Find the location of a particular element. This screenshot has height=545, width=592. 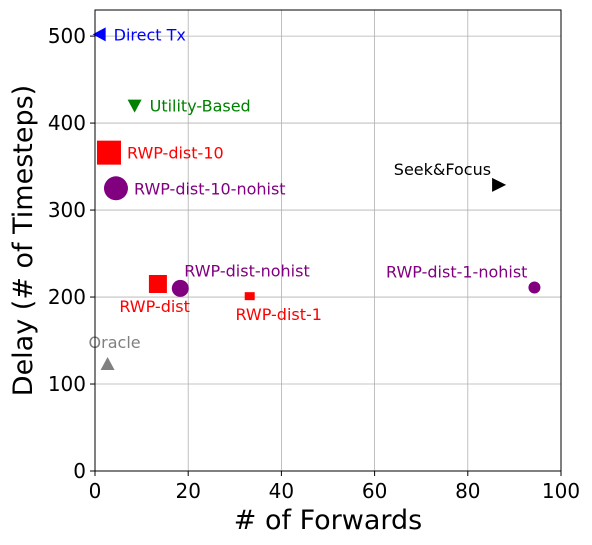

x-tick-label: 40 is located at coordinates (281, 491).